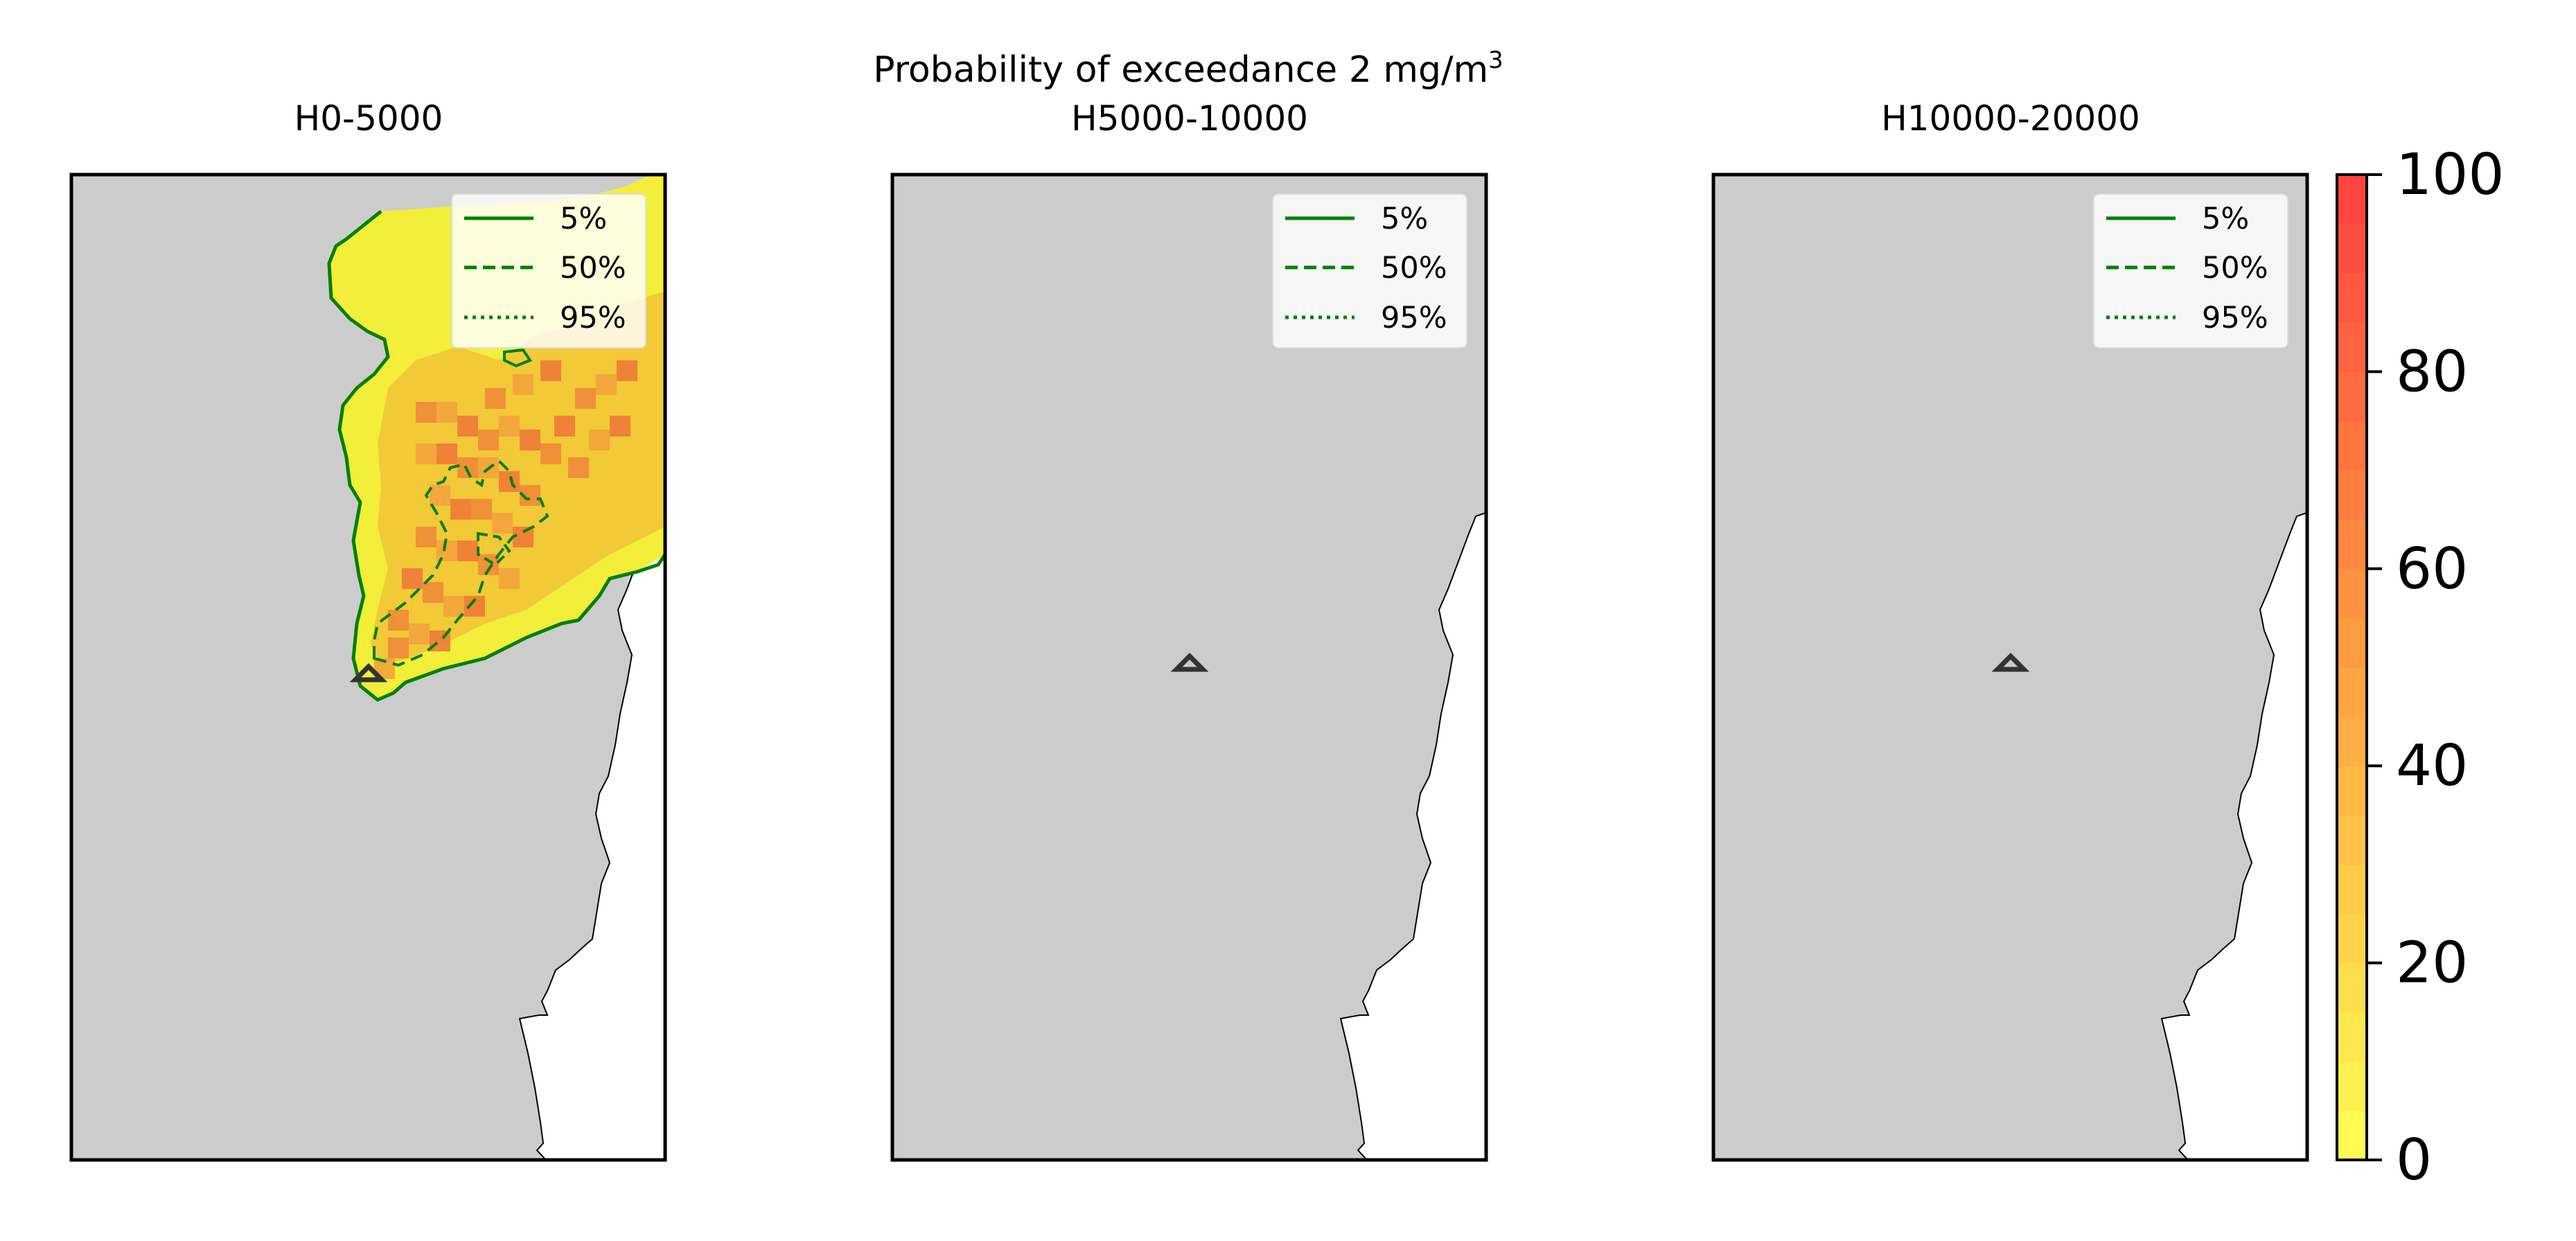  What do you see at coordinates (2010, 118) in the screenshot?
I see `panel-title-h10000-20000: H10000-20000` at bounding box center [2010, 118].